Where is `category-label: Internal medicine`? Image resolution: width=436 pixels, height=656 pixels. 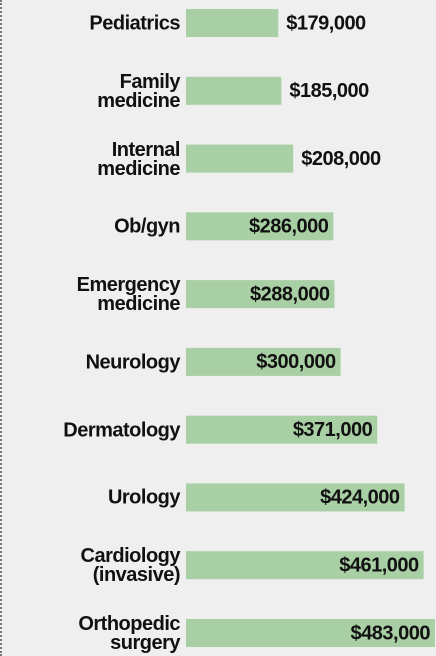 category-label: Internal medicine is located at coordinates (138, 159).